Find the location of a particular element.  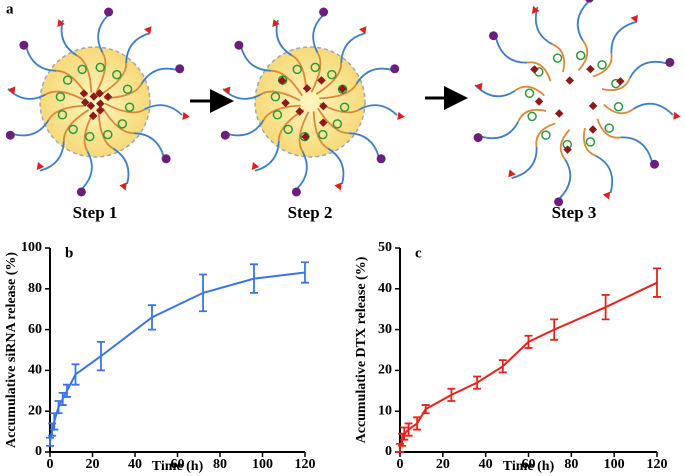

step-label: Step 3 is located at coordinates (574, 212).